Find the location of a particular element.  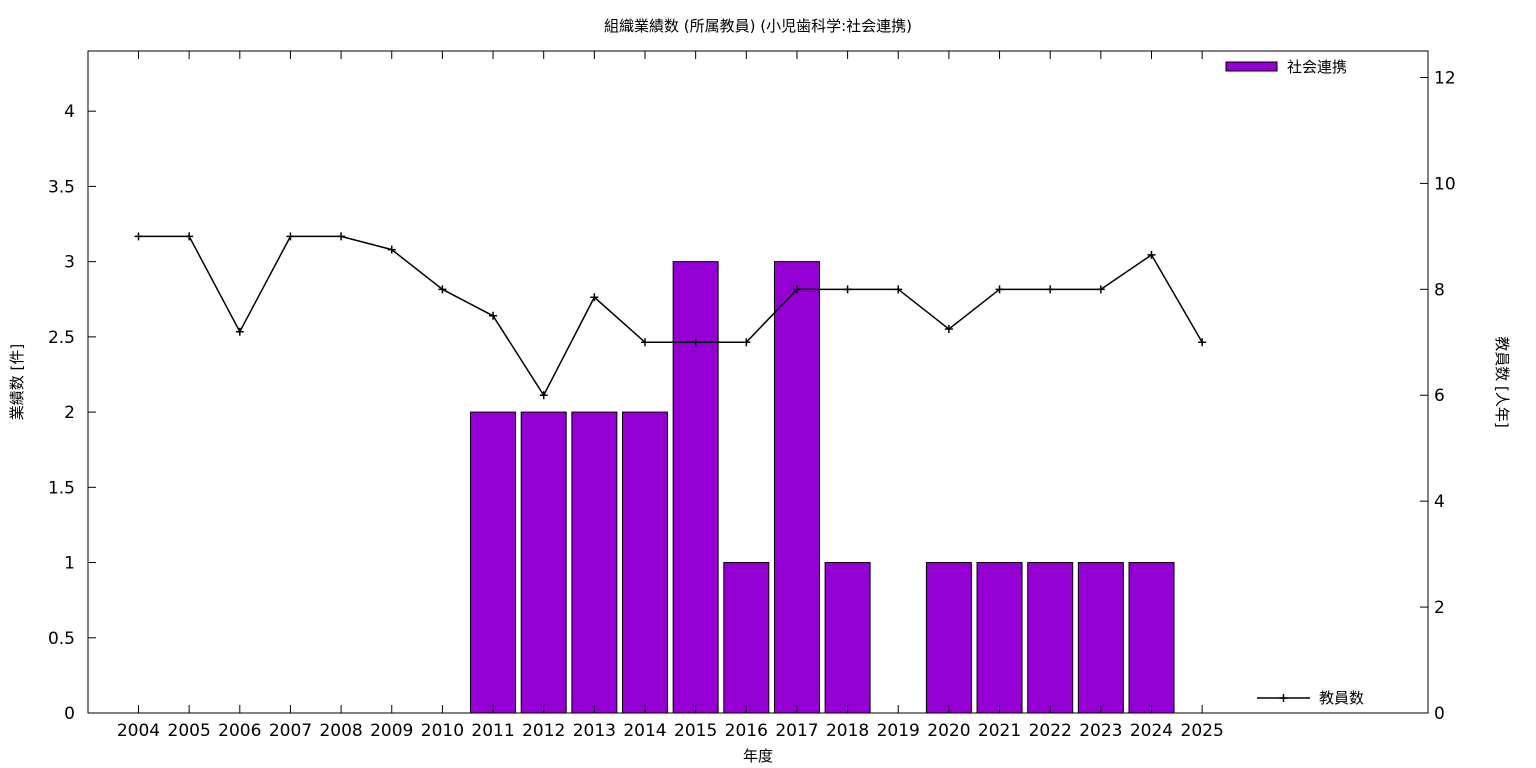

y2-tick-label: 4 is located at coordinates (1439, 502).